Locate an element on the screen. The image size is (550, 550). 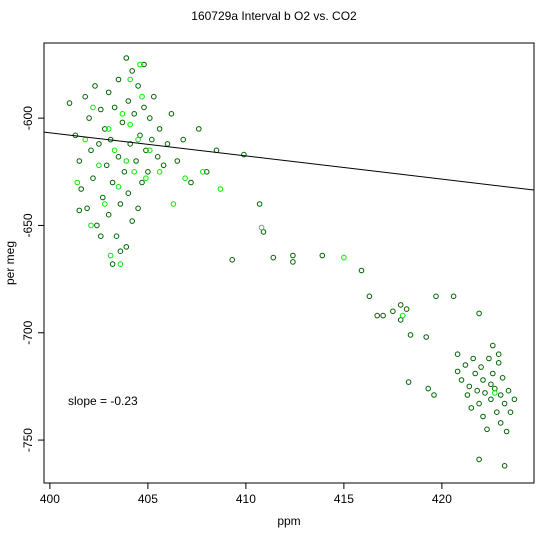
y-axis-label: per meg is located at coordinates (10, 263).